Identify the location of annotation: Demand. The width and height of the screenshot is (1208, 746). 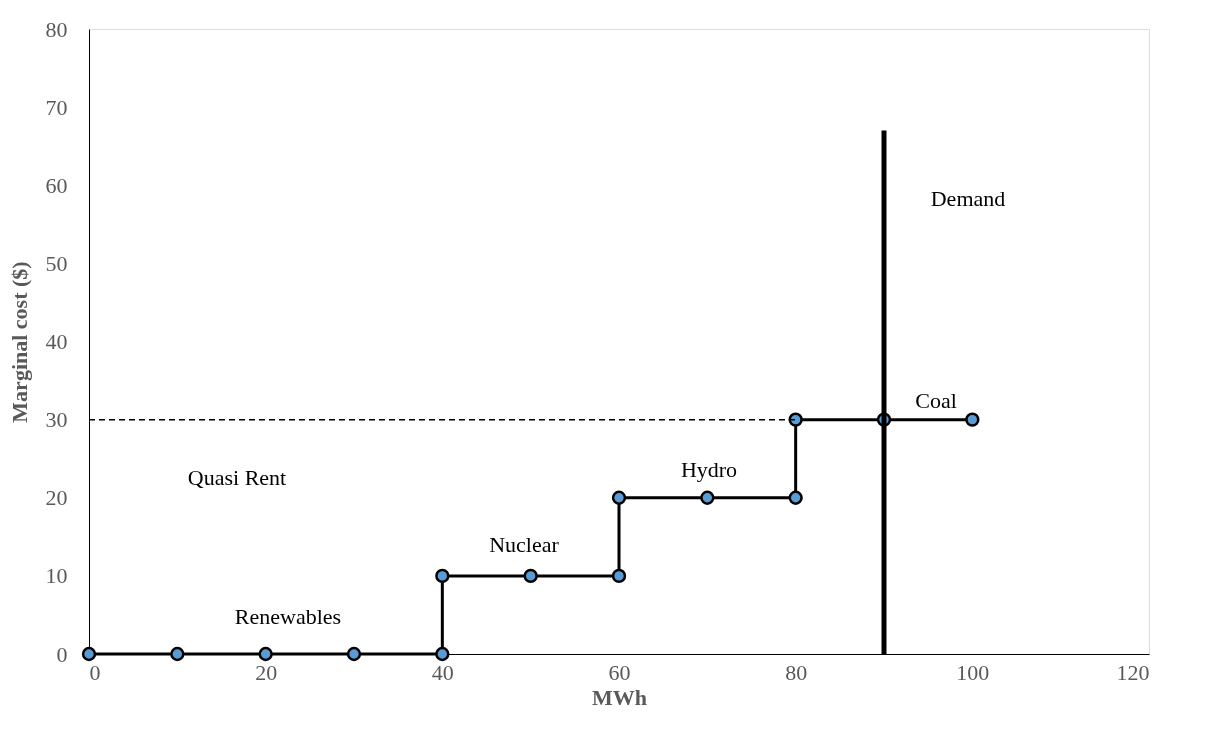
(968, 198).